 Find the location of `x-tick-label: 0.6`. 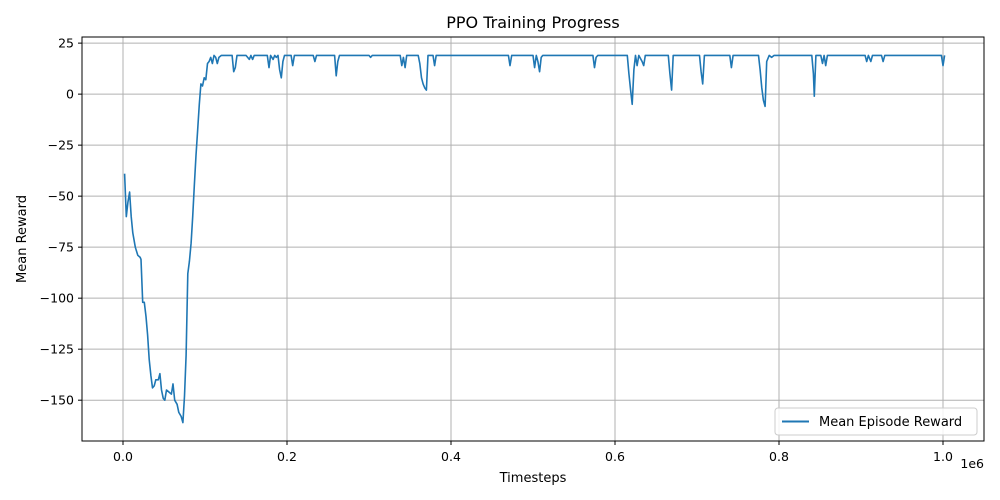

x-tick-label: 0.6 is located at coordinates (615, 456).